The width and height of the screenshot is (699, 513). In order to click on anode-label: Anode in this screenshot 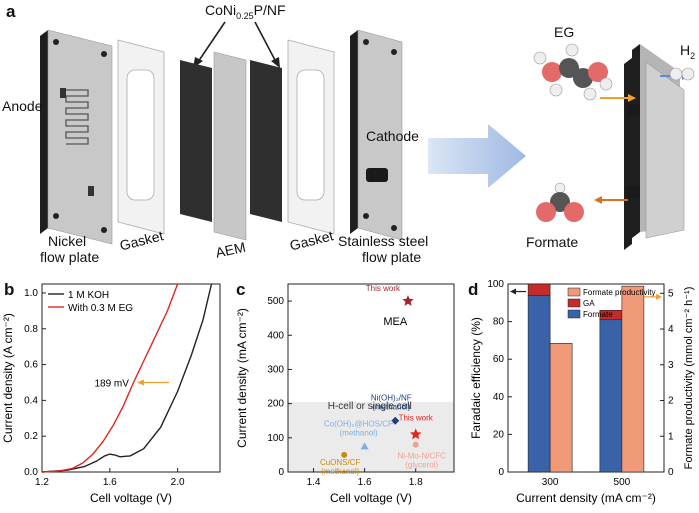, I will do `click(22, 106)`.